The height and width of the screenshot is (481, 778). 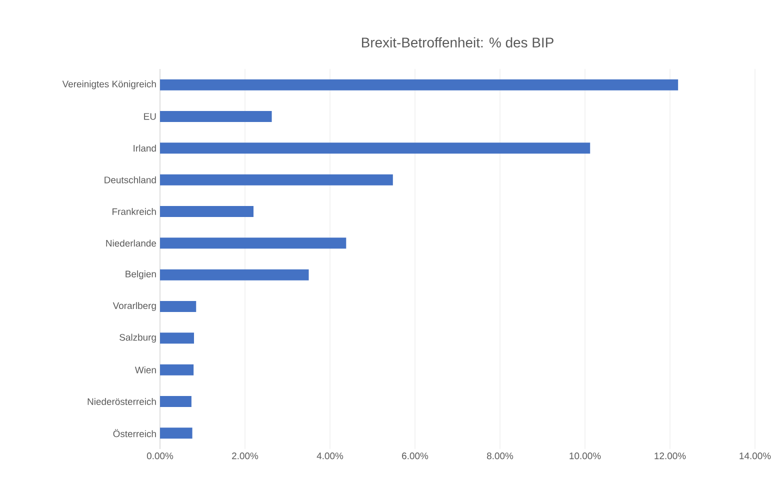 What do you see at coordinates (755, 456) in the screenshot?
I see `x-tick-label: 14.00%` at bounding box center [755, 456].